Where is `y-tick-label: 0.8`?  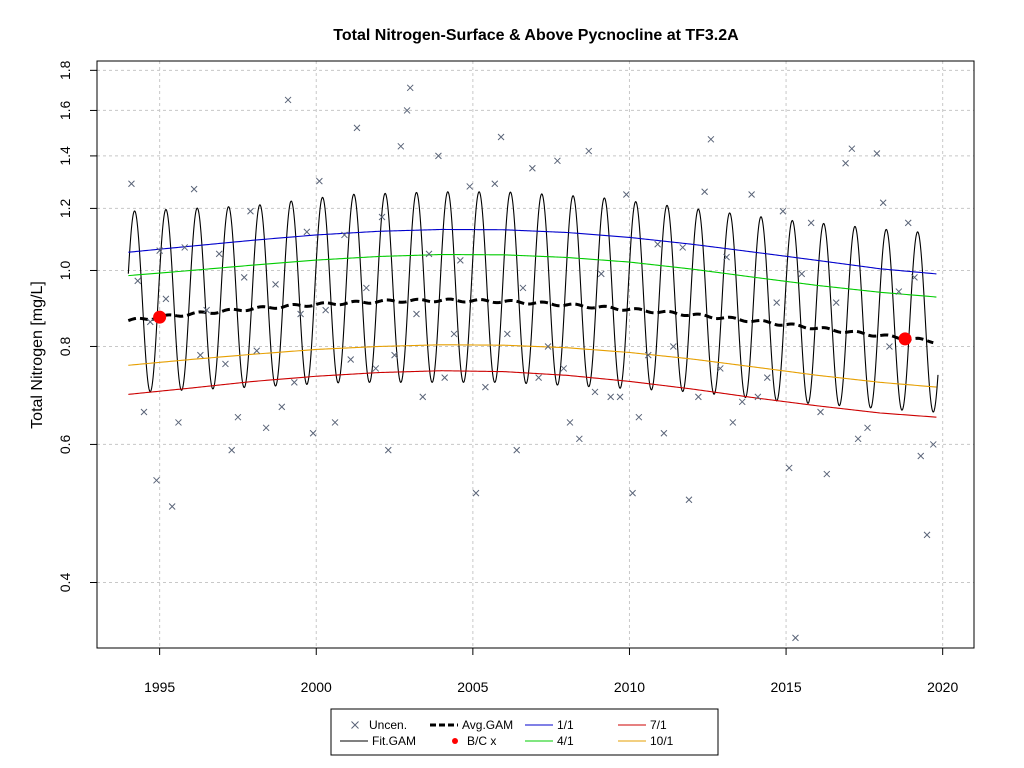
y-tick-label: 0.8 is located at coordinates (65, 347).